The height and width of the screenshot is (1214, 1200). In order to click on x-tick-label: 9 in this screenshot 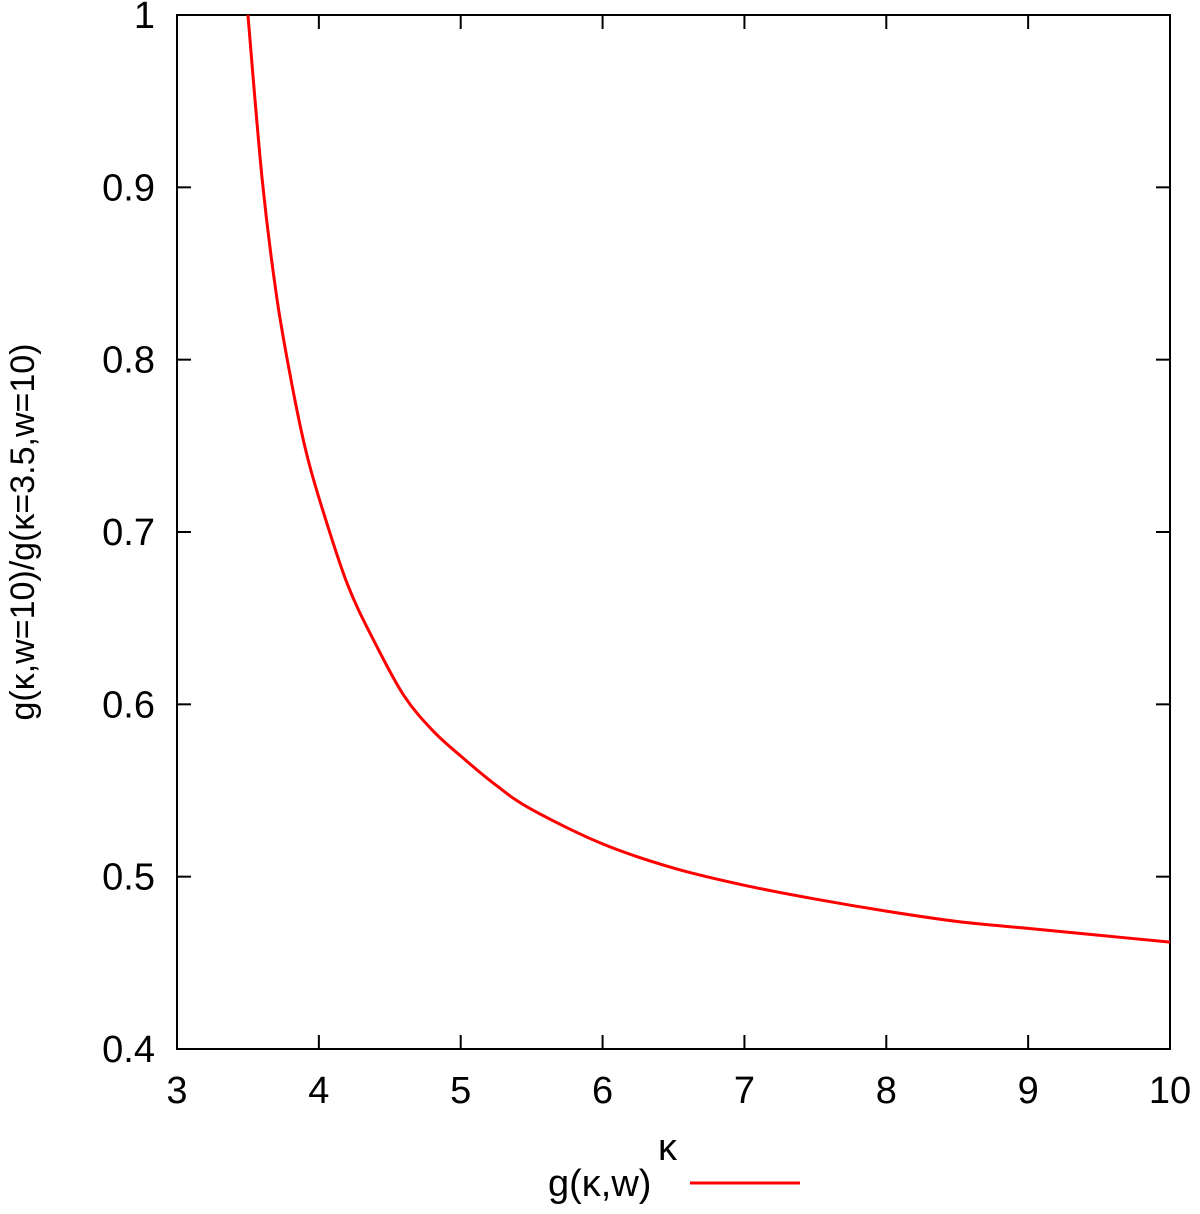, I will do `click(1028, 1091)`.